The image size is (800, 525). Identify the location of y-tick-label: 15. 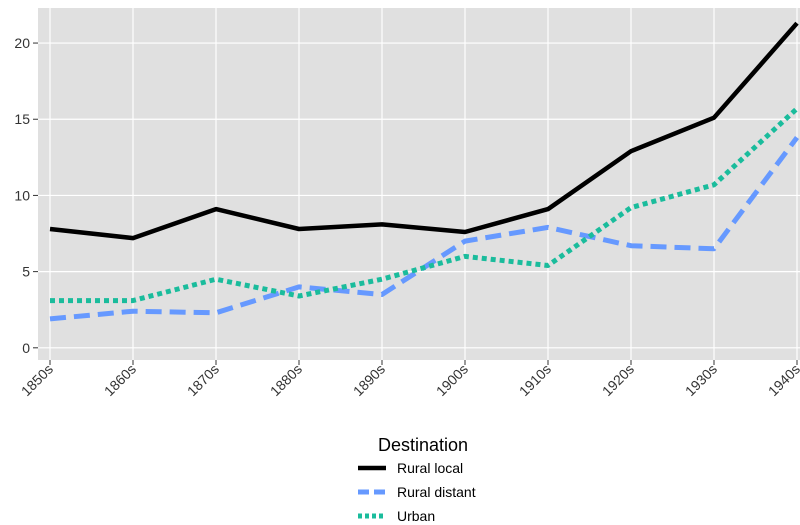
(22, 119).